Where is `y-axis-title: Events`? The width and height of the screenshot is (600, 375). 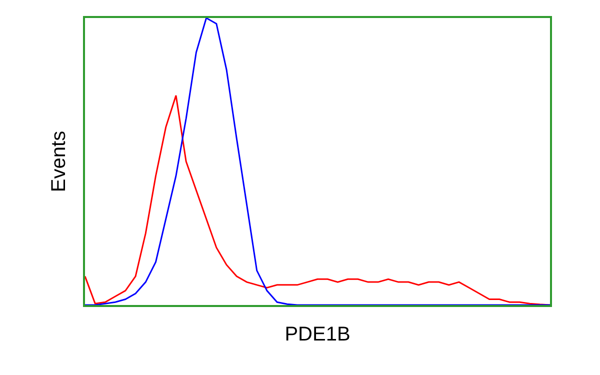 y-axis-title: Events is located at coordinates (59, 161).